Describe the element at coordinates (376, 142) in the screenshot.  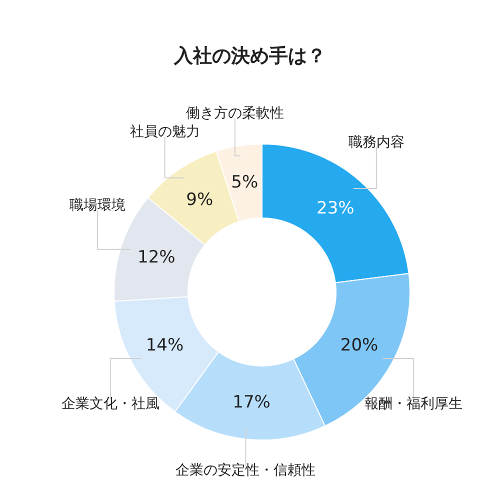
I see `slice-label: 職務内容` at that location.